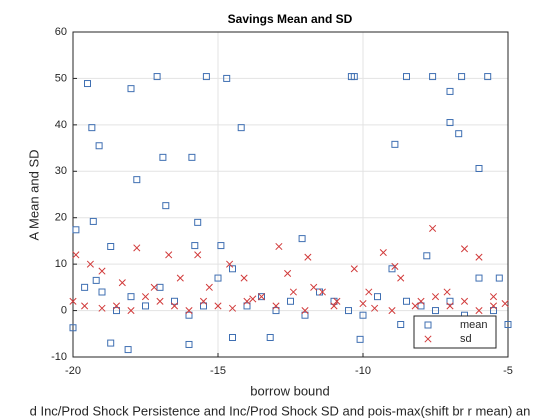 Image resolution: width=560 pixels, height=420 pixels. I want to click on y-axis-label: A Mean and SD, so click(33, 194).